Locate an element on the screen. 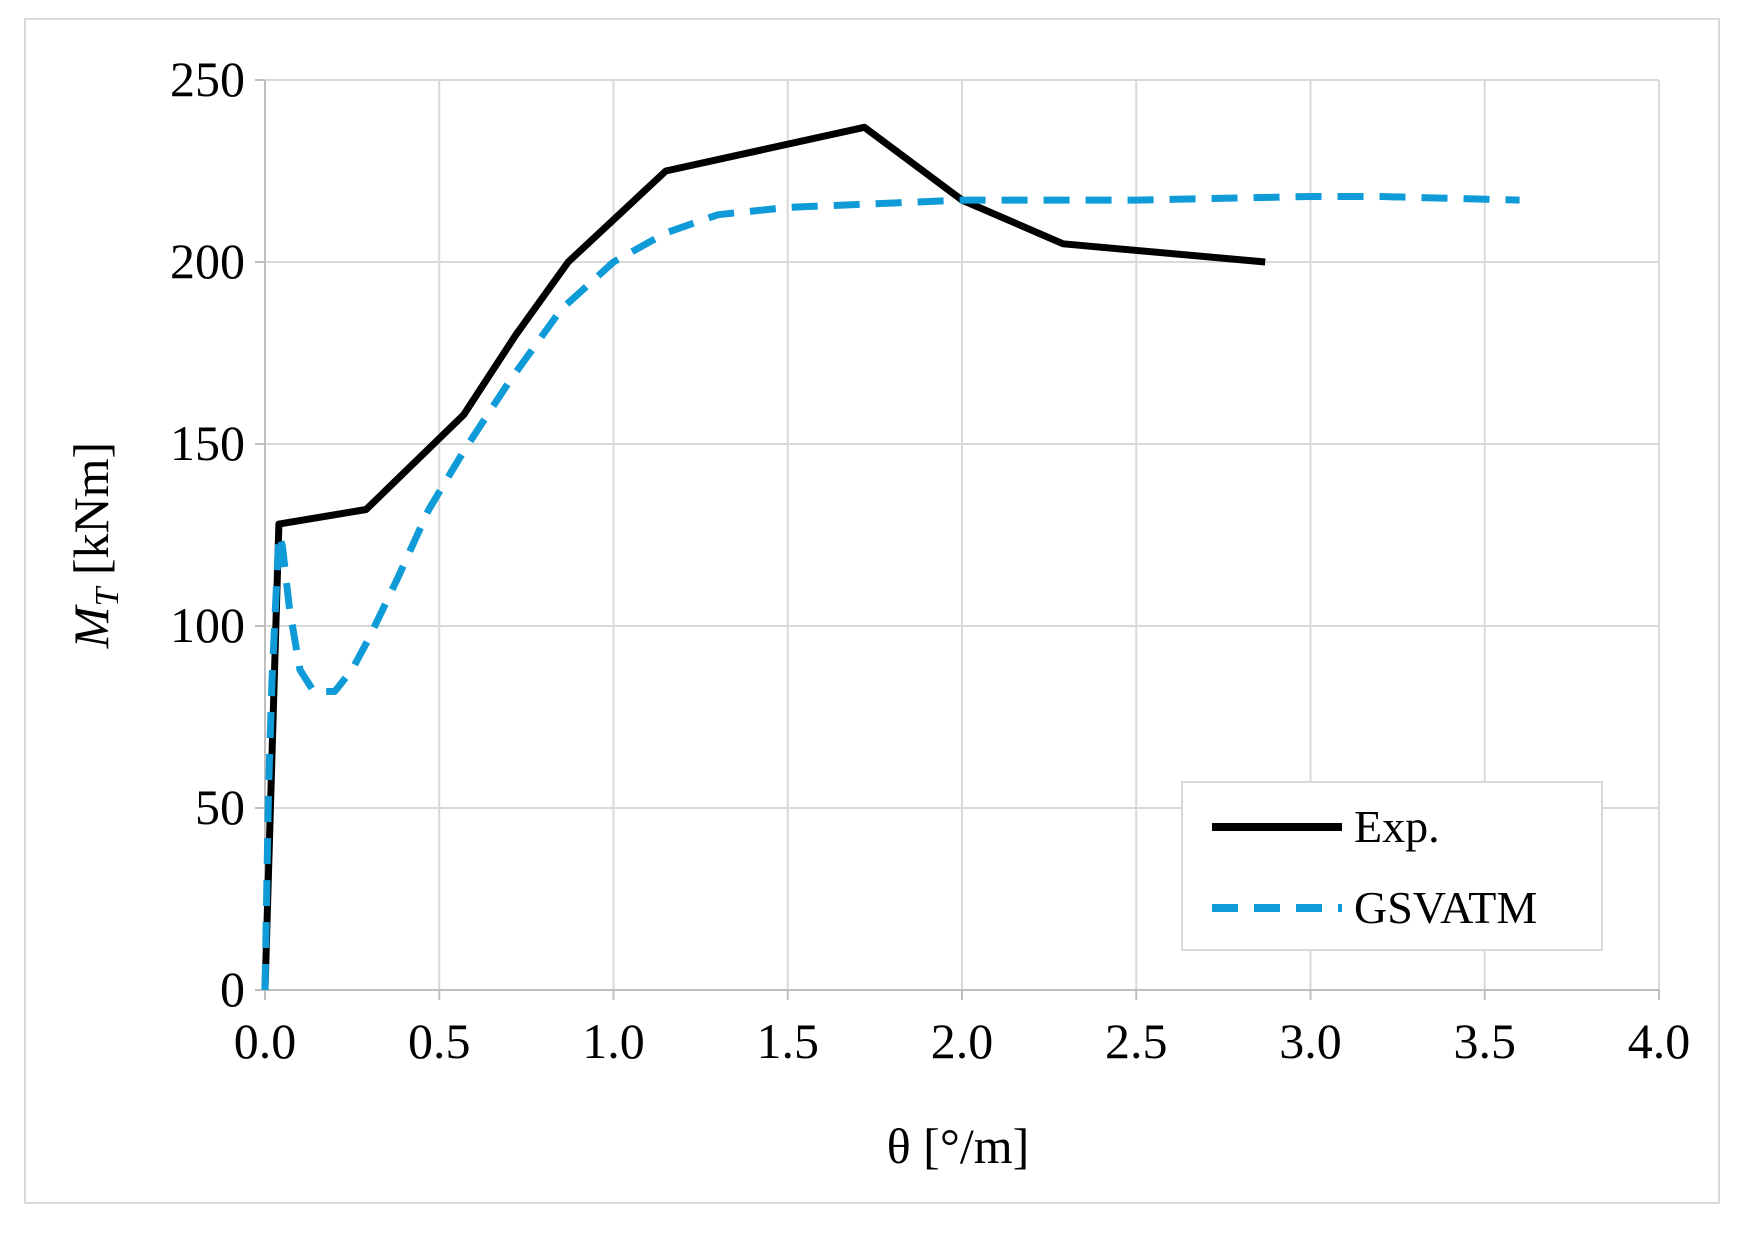 This screenshot has height=1233, width=1745. x-tick-label: 3.0 is located at coordinates (1310, 1041).